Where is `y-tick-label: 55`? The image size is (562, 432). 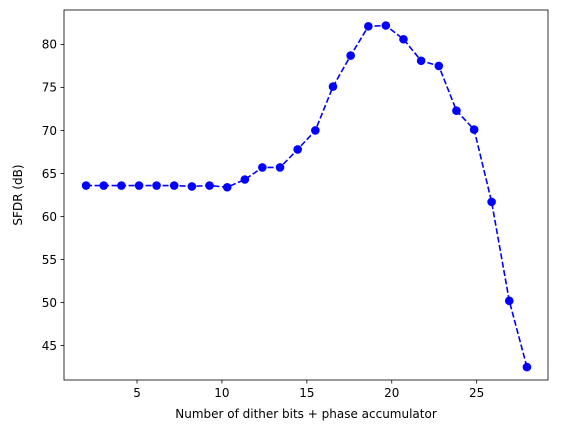
y-tick-label: 55 is located at coordinates (49, 260).